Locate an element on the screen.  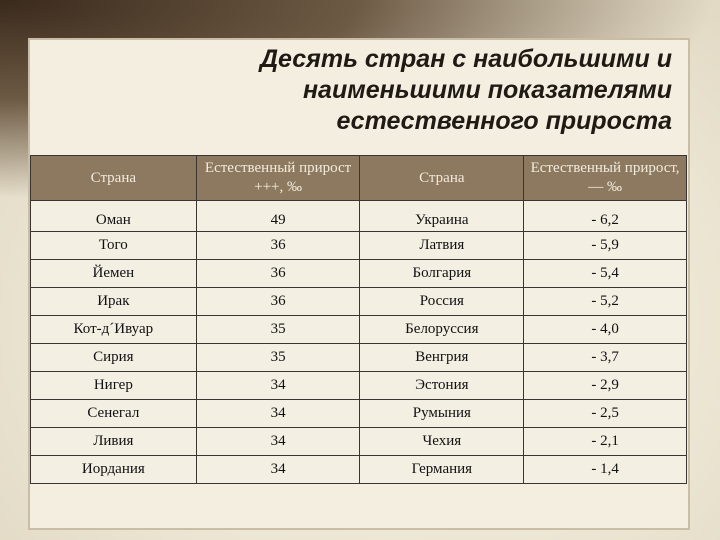
cell-country-high: Того is located at coordinates (113, 245).